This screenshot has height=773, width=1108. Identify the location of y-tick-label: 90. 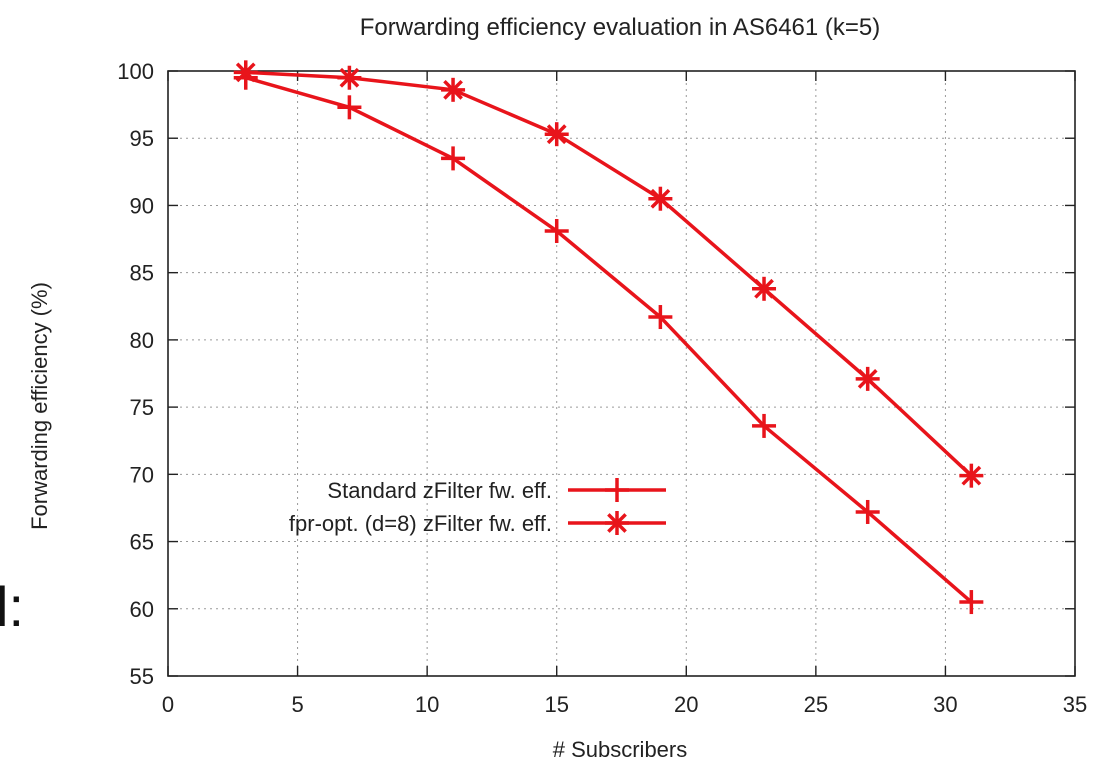
(142, 205).